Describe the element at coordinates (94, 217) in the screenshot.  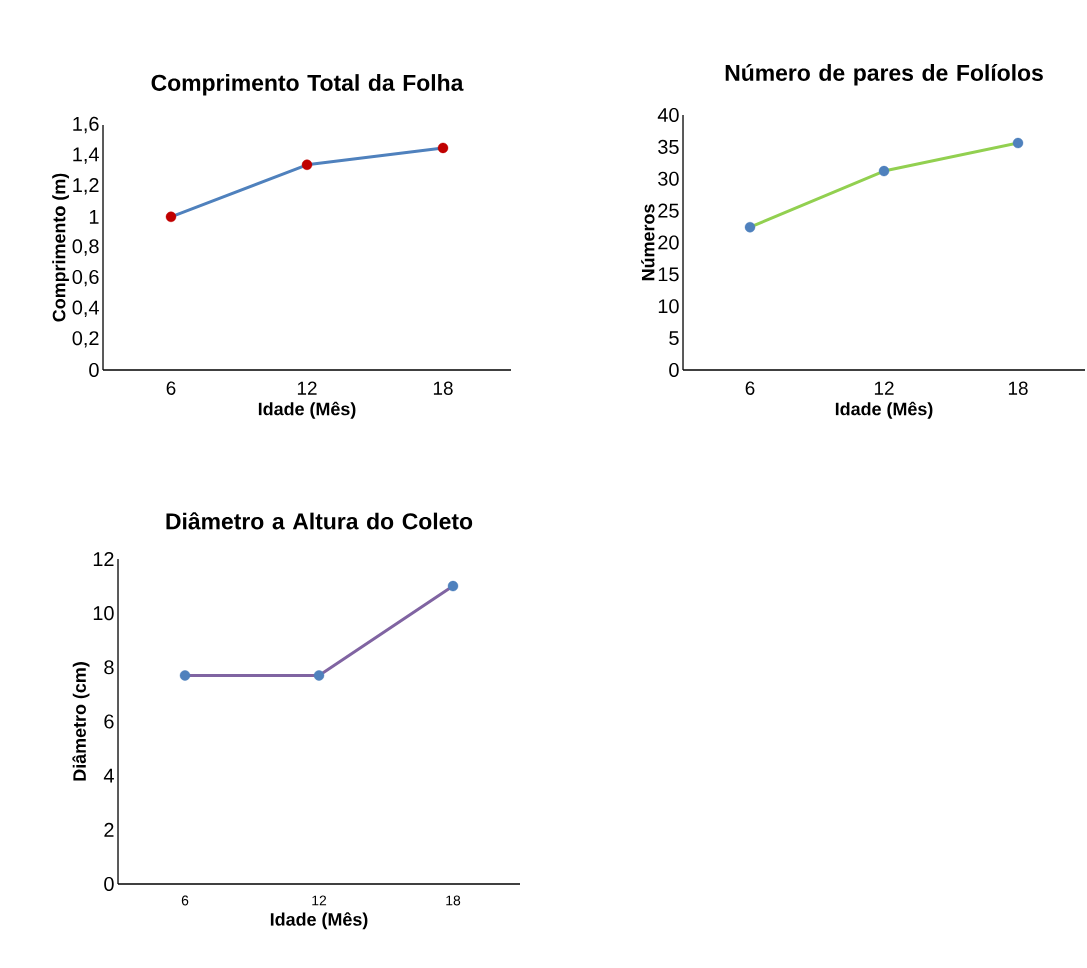
I see `y-tick-label: 1` at that location.